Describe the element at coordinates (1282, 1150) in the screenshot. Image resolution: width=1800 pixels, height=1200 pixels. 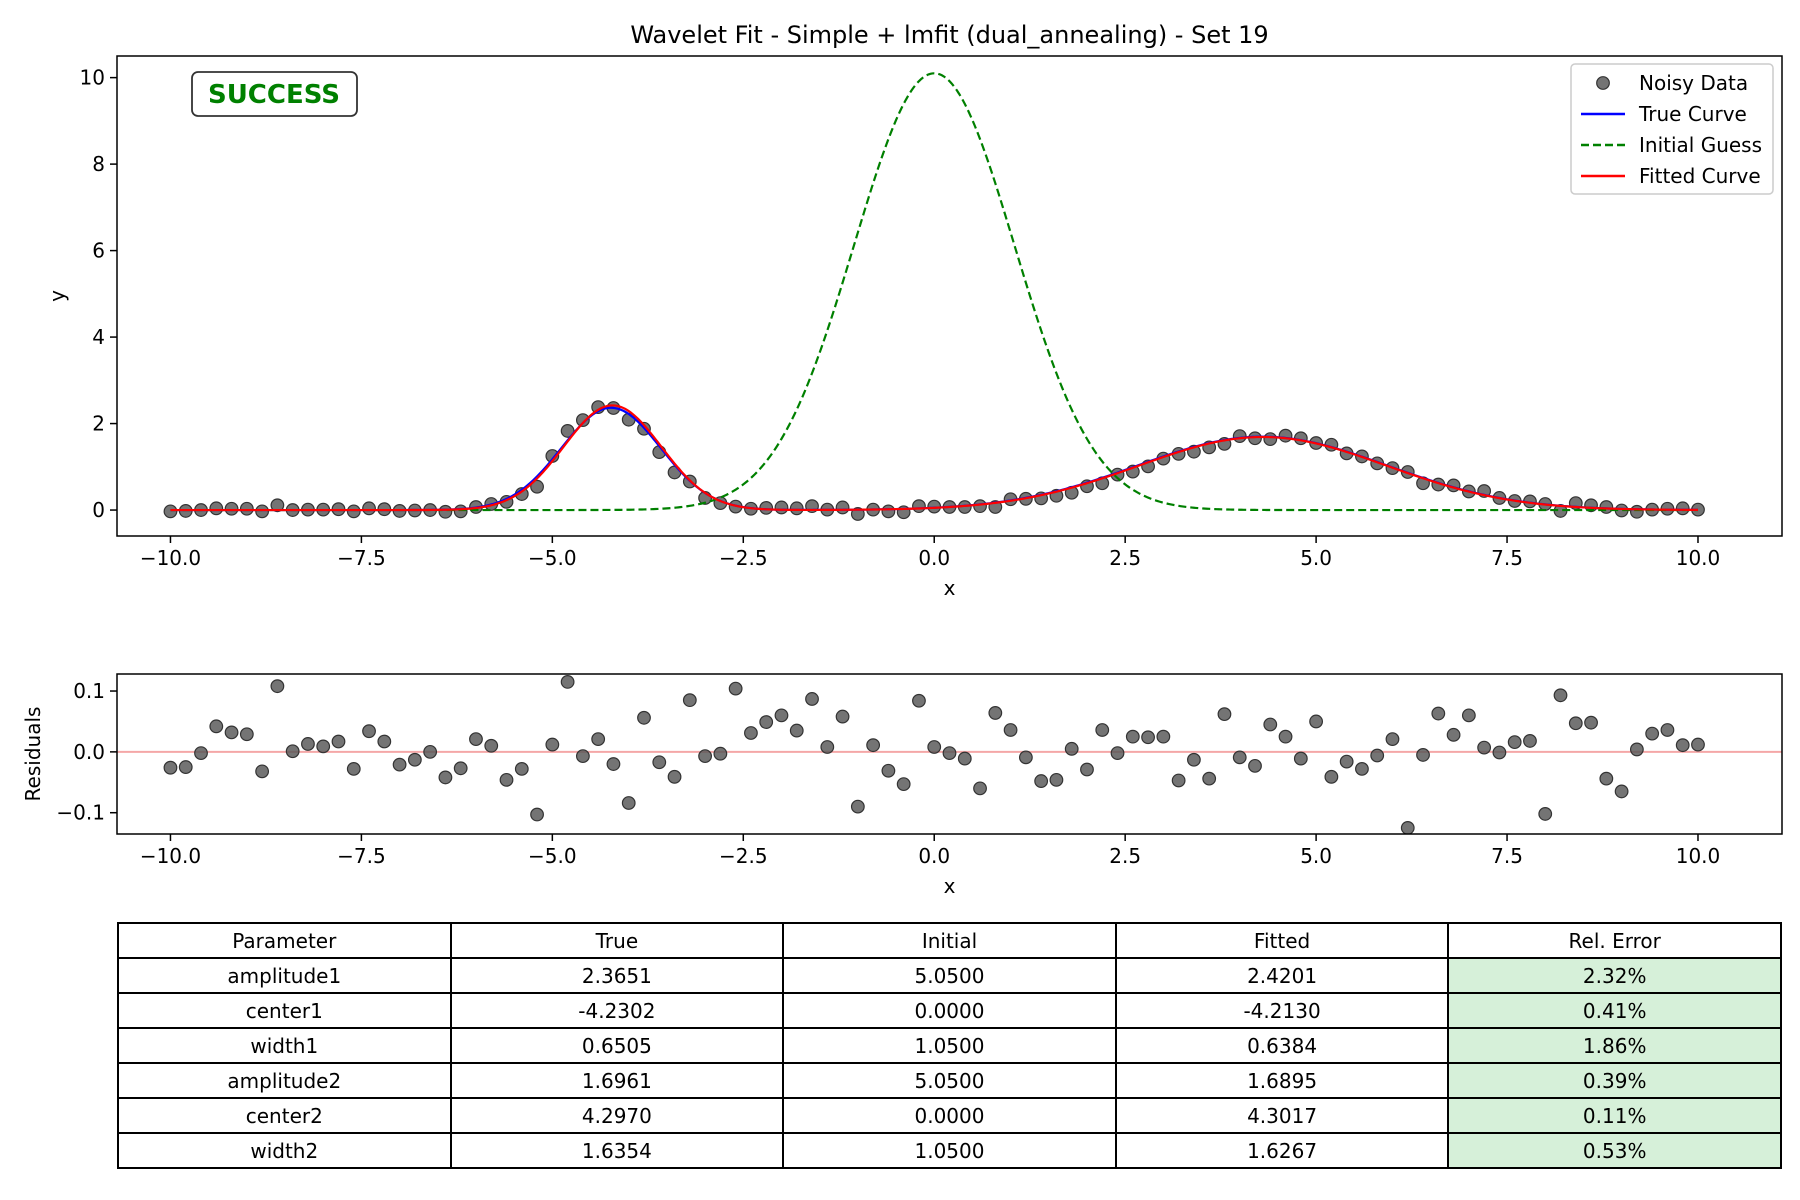
I see `cell-fitted: 1.6267` at that location.